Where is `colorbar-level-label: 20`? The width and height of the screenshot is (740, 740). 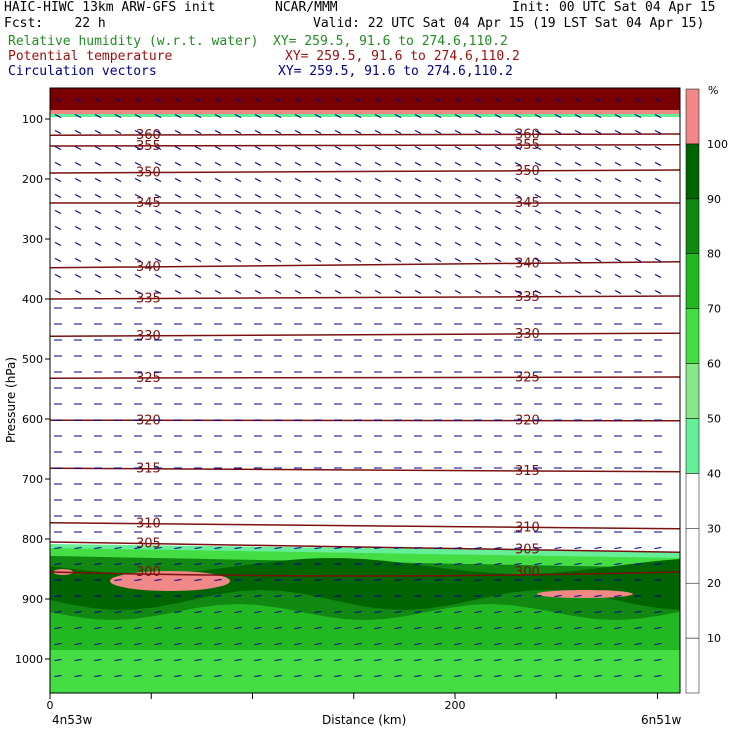
colorbar-level-label: 20 is located at coordinates (714, 583).